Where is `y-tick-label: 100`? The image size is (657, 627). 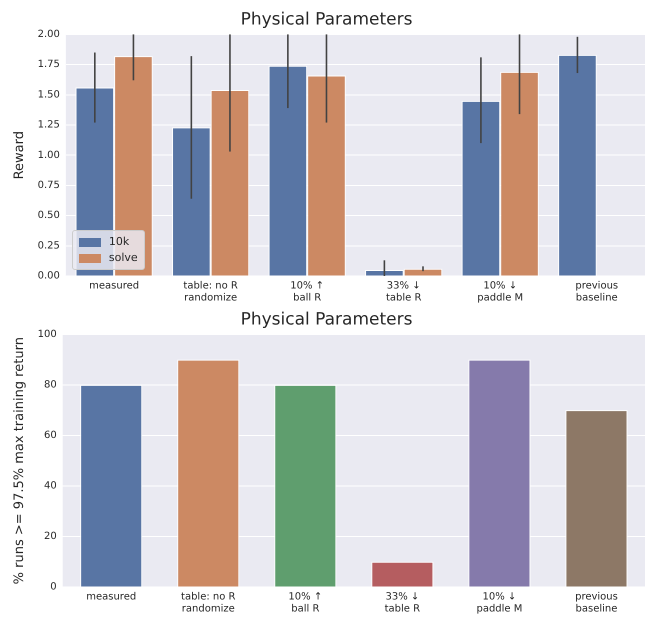 y-tick-label: 100 is located at coordinates (47, 334).